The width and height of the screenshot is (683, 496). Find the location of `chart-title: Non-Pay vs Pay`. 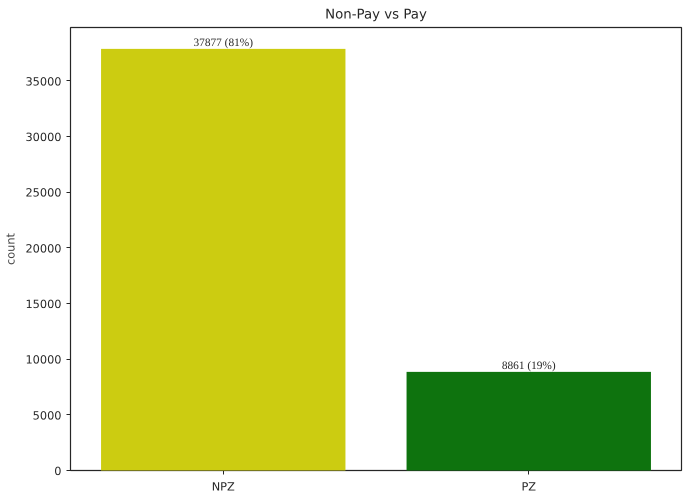

chart-title: Non-Pay vs Pay is located at coordinates (376, 15).